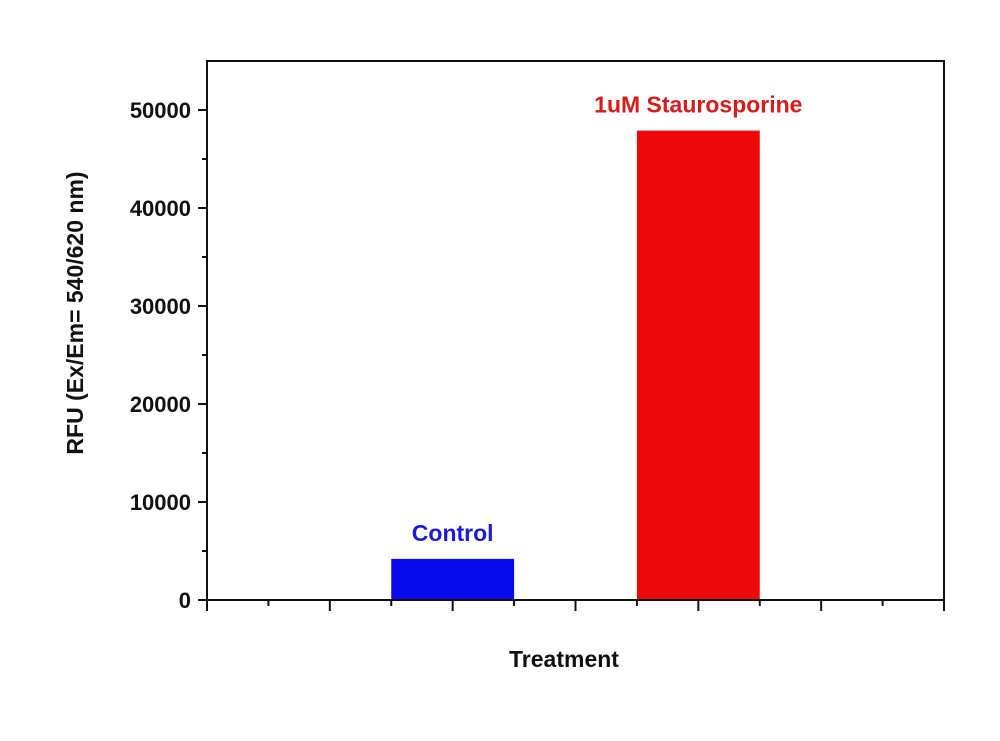 The height and width of the screenshot is (741, 1000). What do you see at coordinates (575, 605) in the screenshot?
I see `x-axis` at bounding box center [575, 605].